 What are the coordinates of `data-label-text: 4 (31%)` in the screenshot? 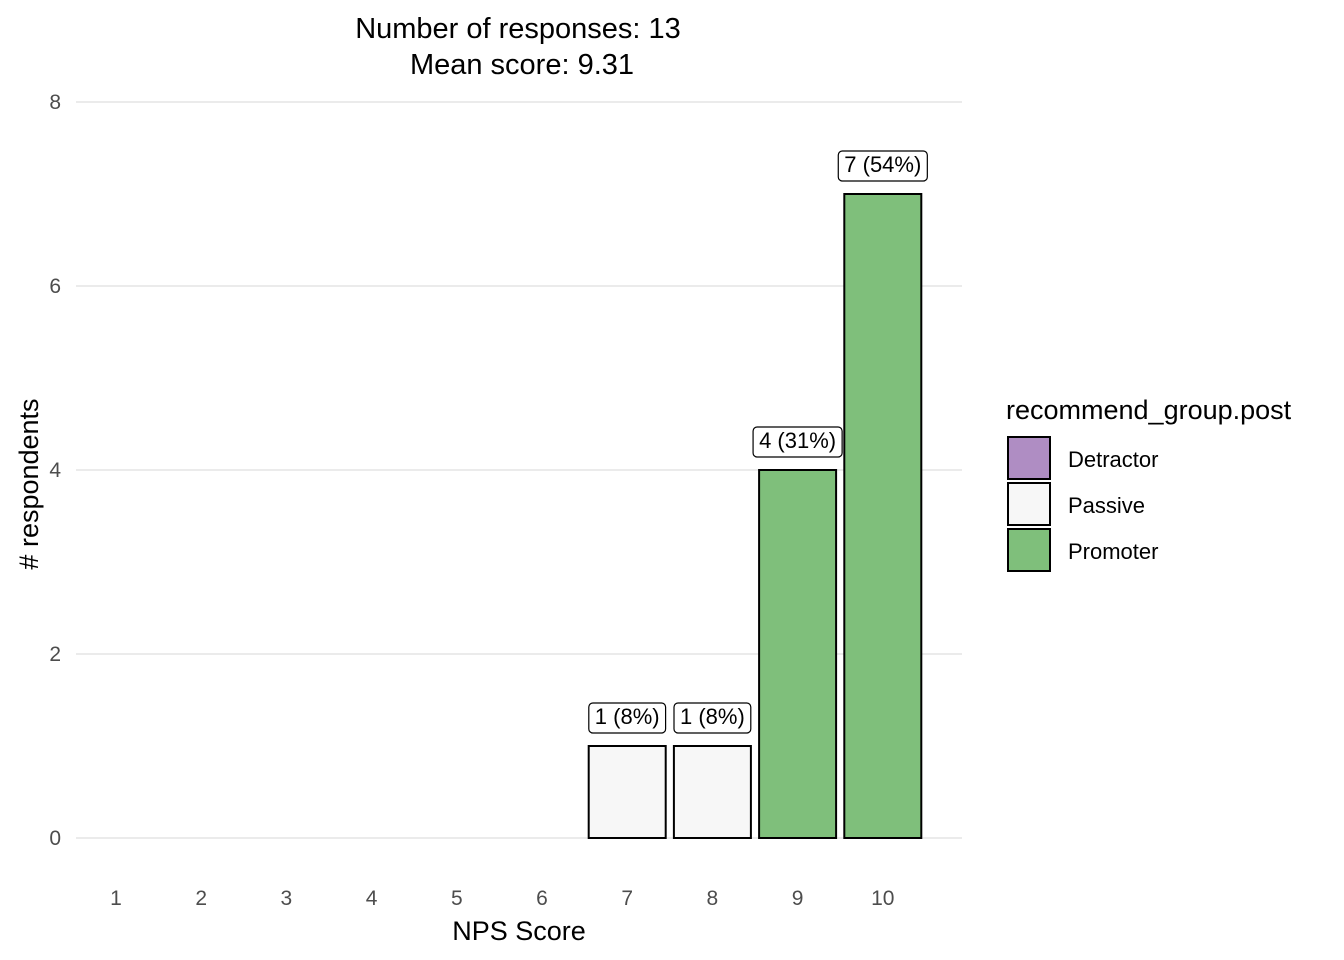 It's located at (797, 440).